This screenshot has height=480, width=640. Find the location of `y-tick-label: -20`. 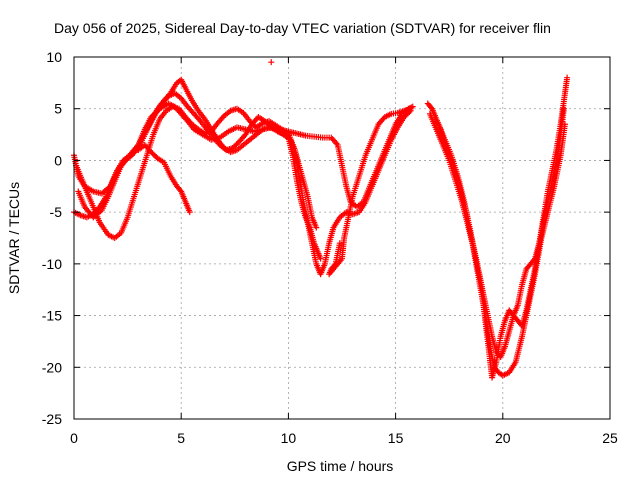

y-tick-label: -20 is located at coordinates (52, 367).